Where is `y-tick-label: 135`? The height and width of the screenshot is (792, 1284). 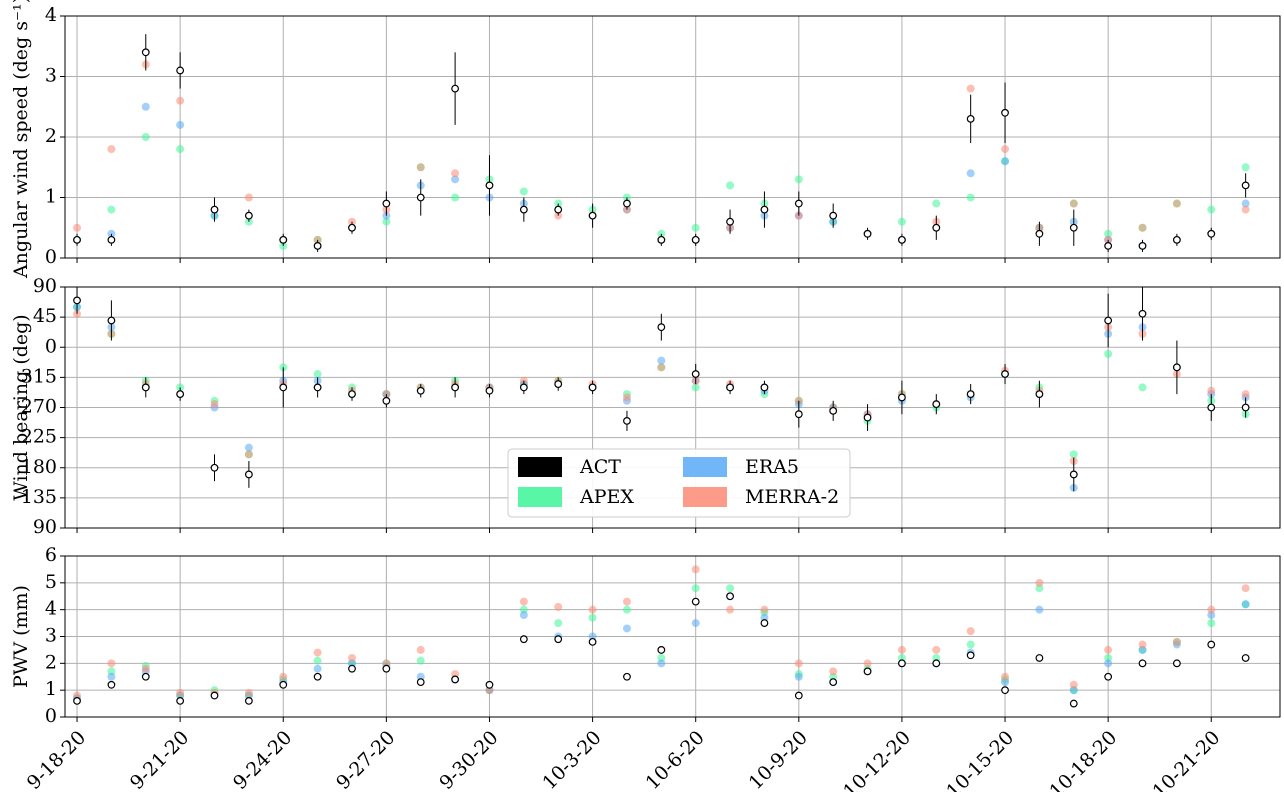 y-tick-label: 135 is located at coordinates (39, 497).